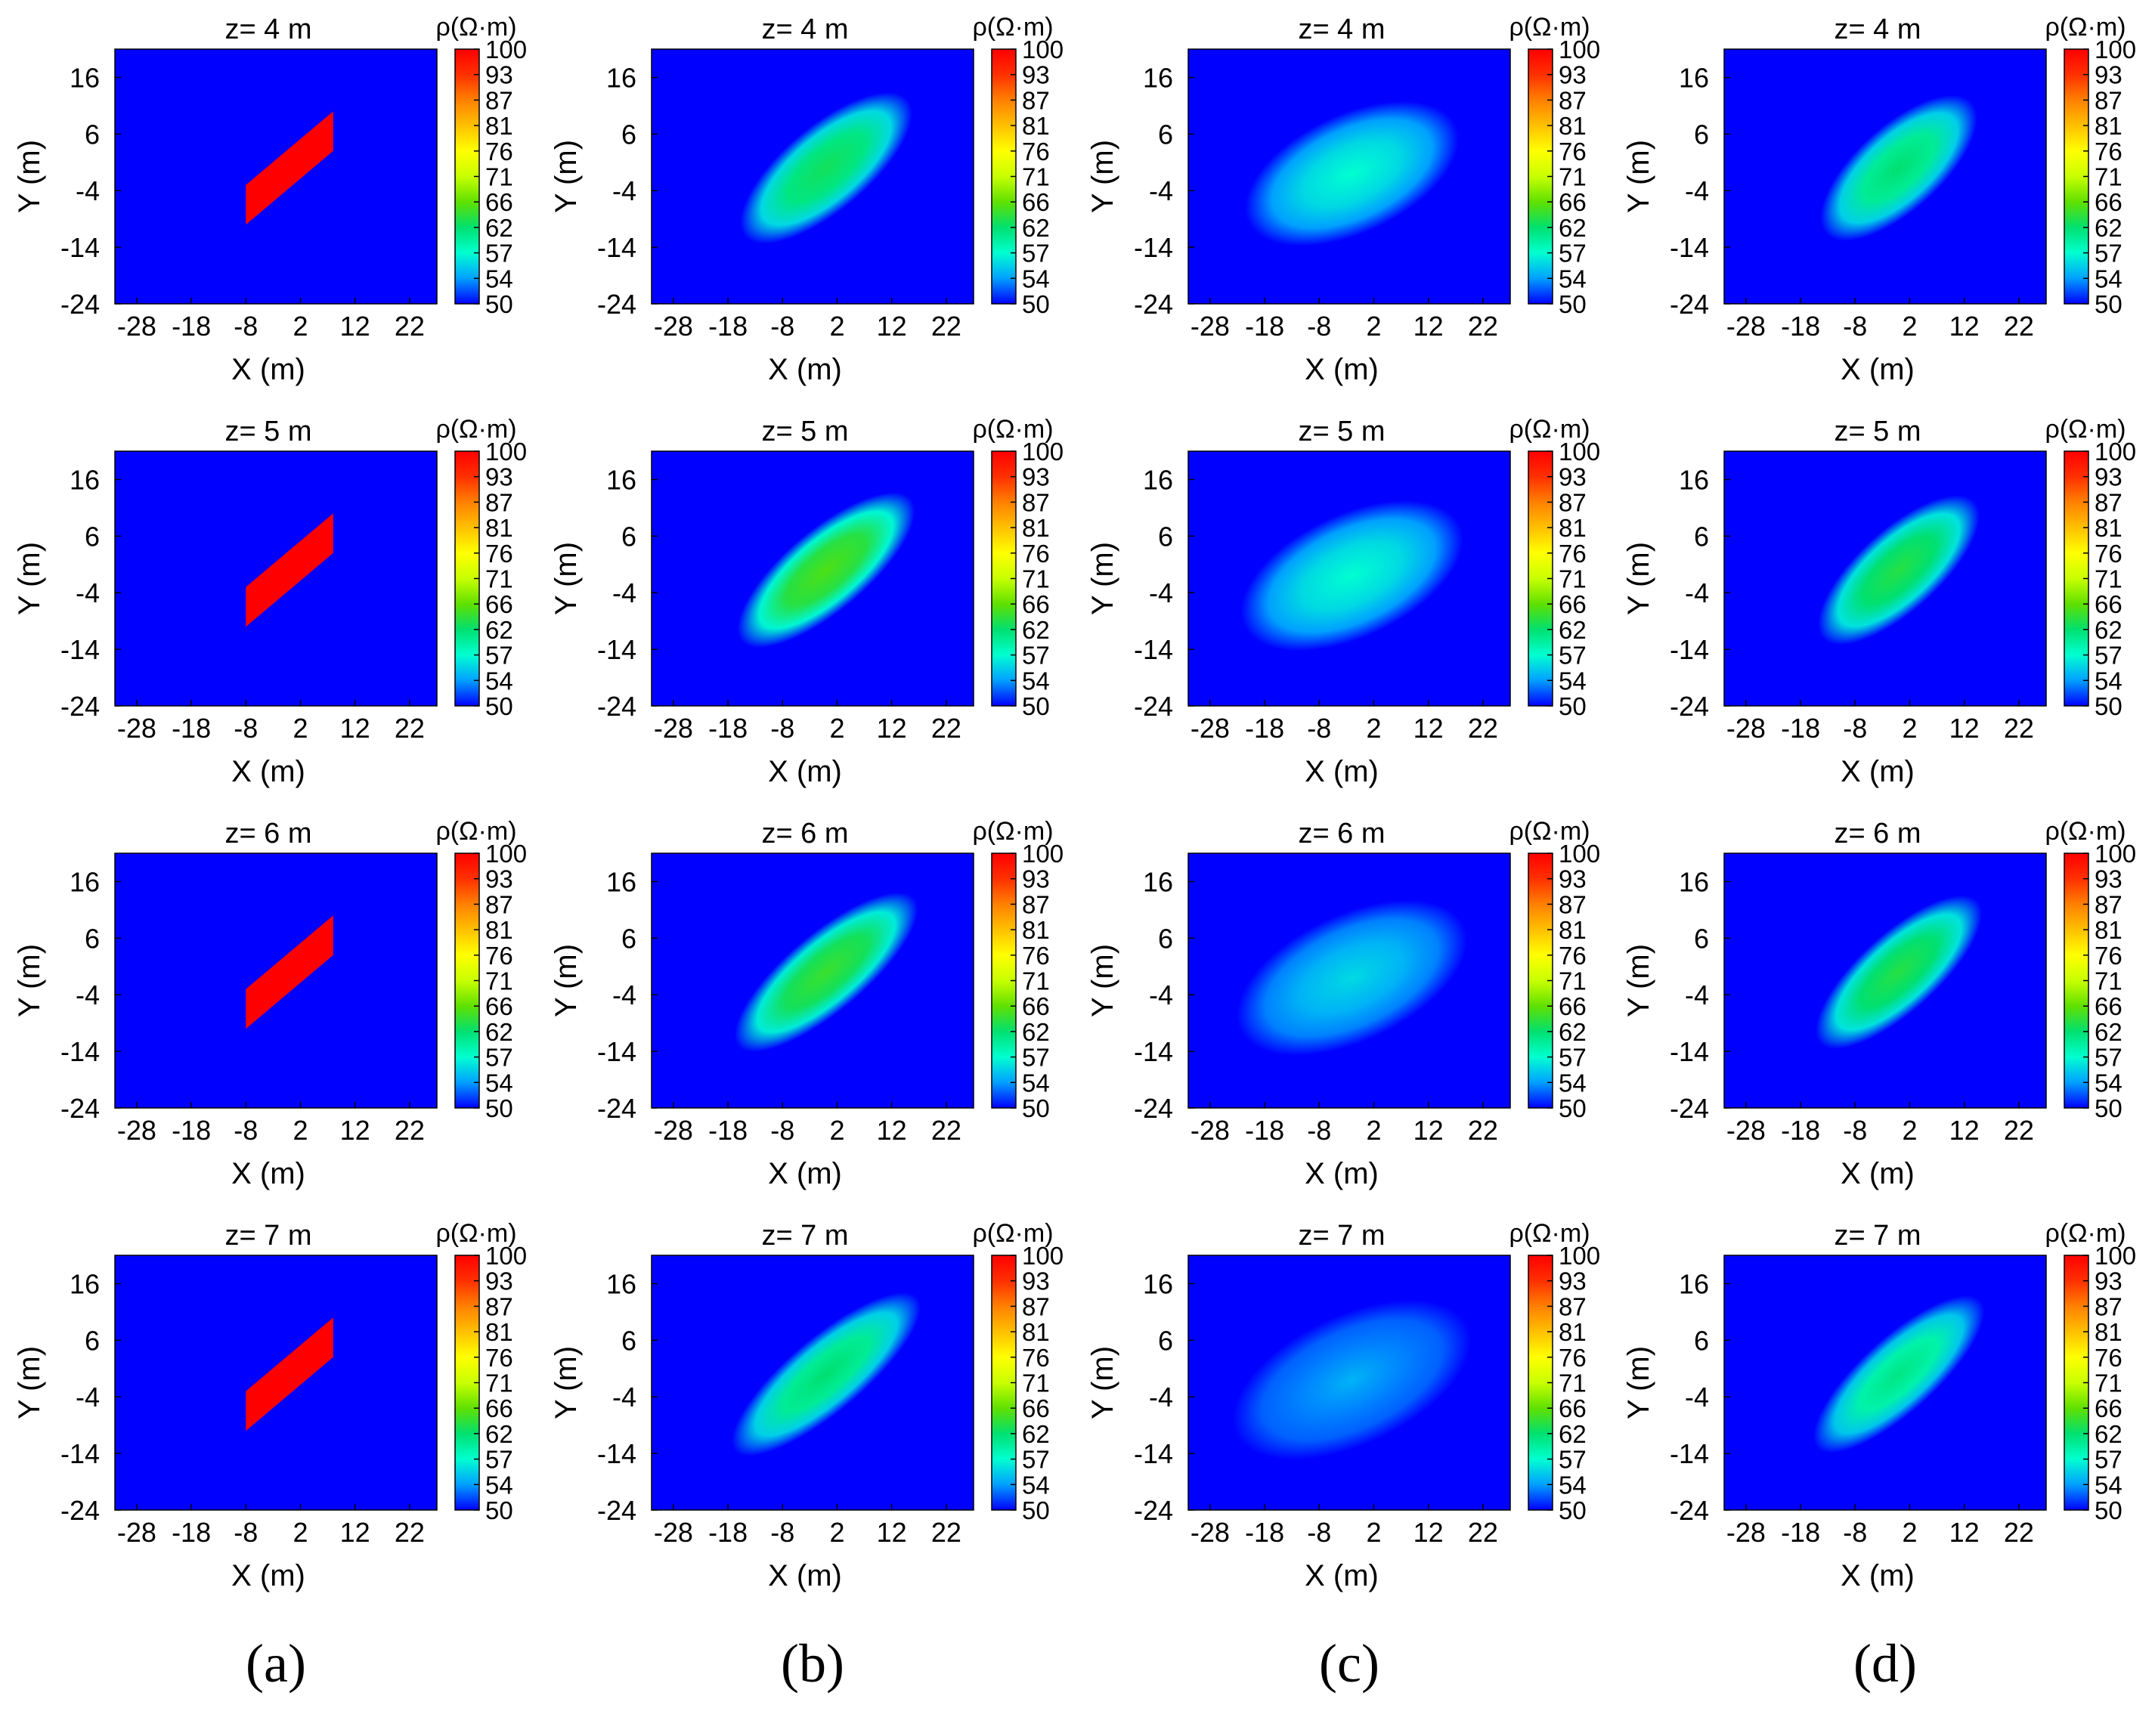 The height and width of the screenshot is (1736, 2155). What do you see at coordinates (1341, 29) in the screenshot?
I see `panel-title: z= 4 m` at bounding box center [1341, 29].